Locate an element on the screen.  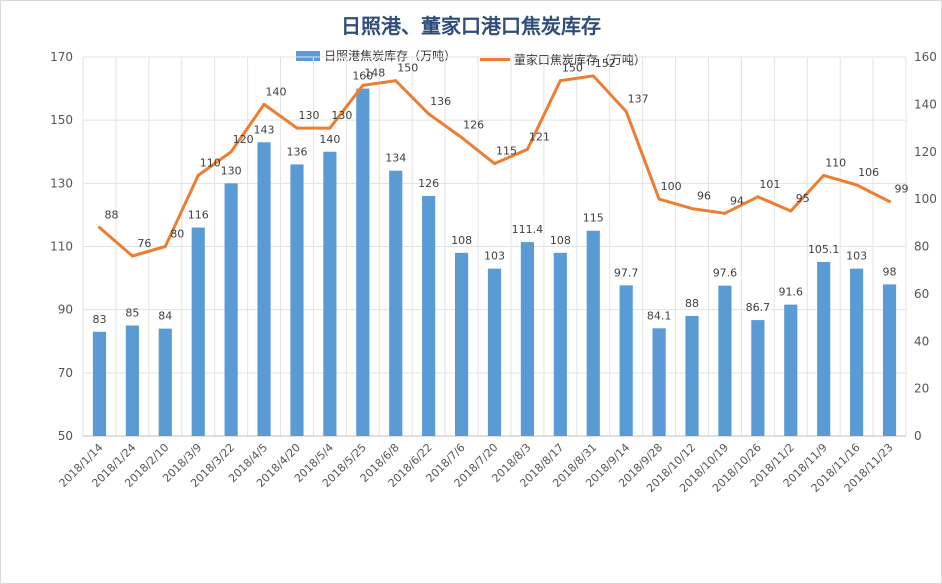
y-left-tick-label: 70 is located at coordinates (65, 373).